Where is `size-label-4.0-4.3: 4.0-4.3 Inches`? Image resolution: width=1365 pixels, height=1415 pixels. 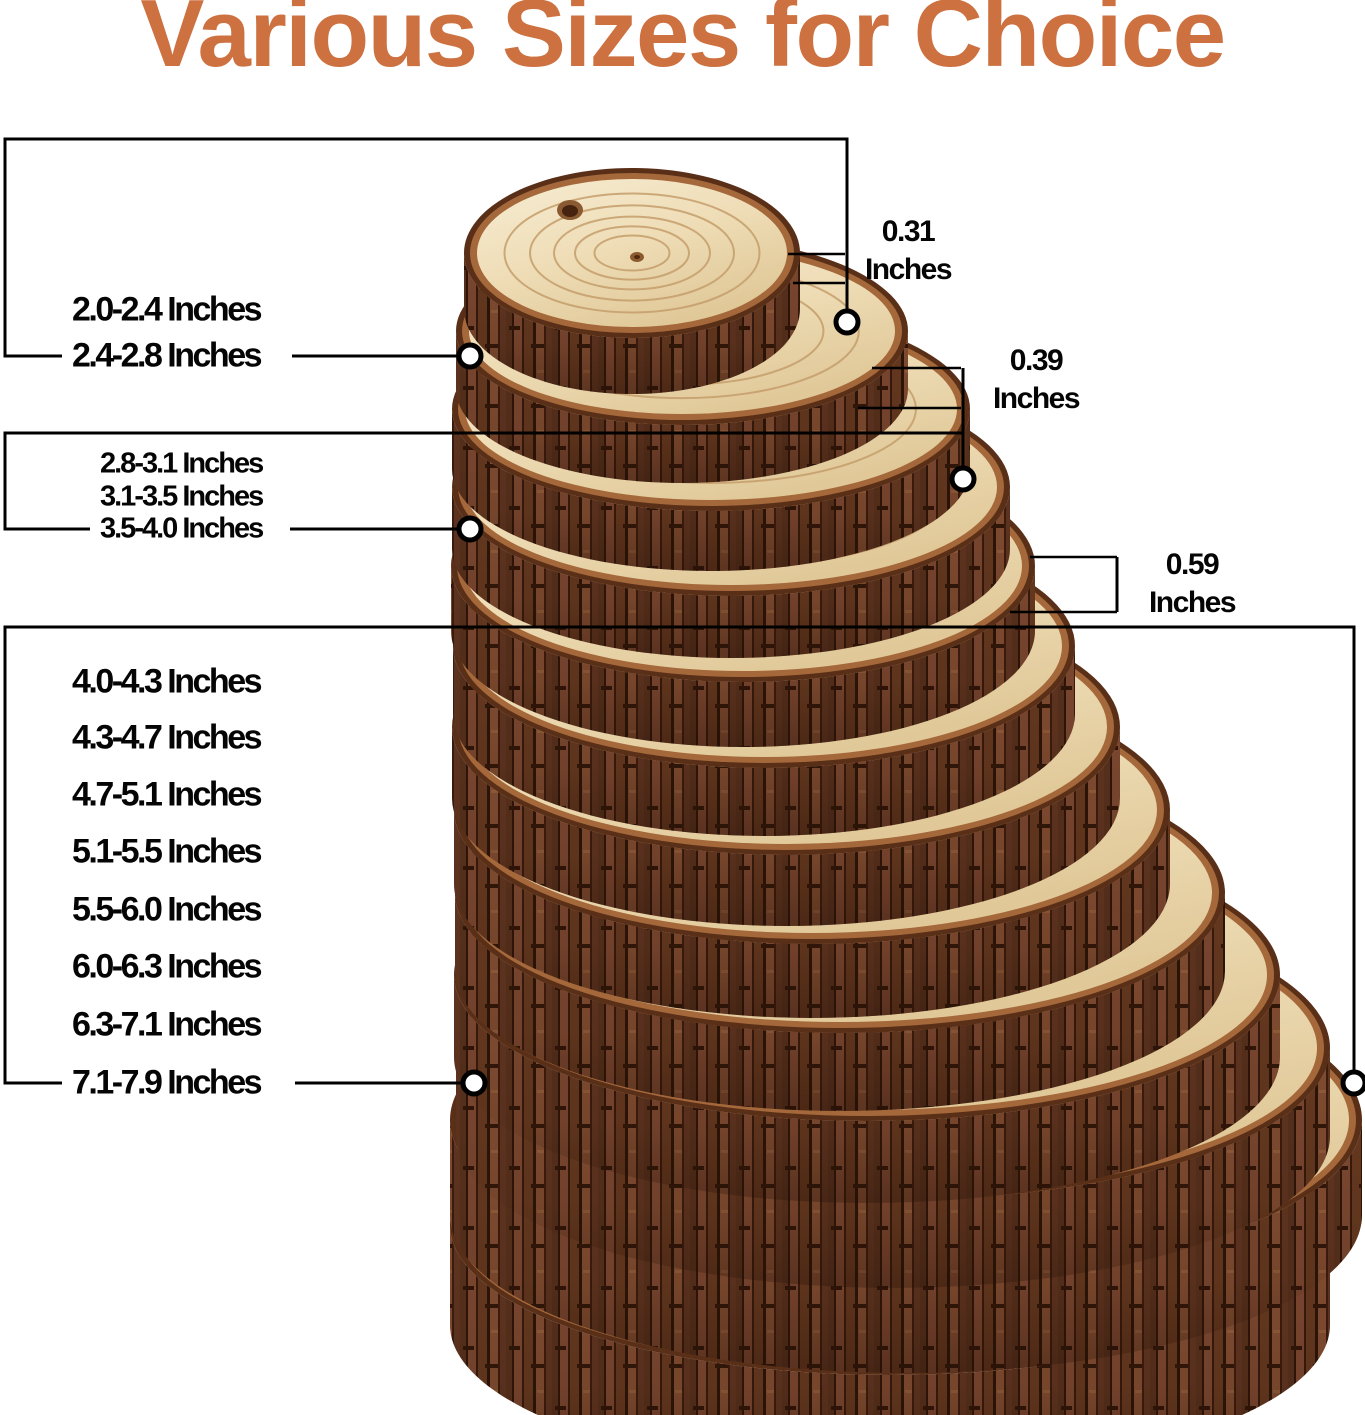 size-label-4.0-4.3: 4.0-4.3 Inches is located at coordinates (167, 681).